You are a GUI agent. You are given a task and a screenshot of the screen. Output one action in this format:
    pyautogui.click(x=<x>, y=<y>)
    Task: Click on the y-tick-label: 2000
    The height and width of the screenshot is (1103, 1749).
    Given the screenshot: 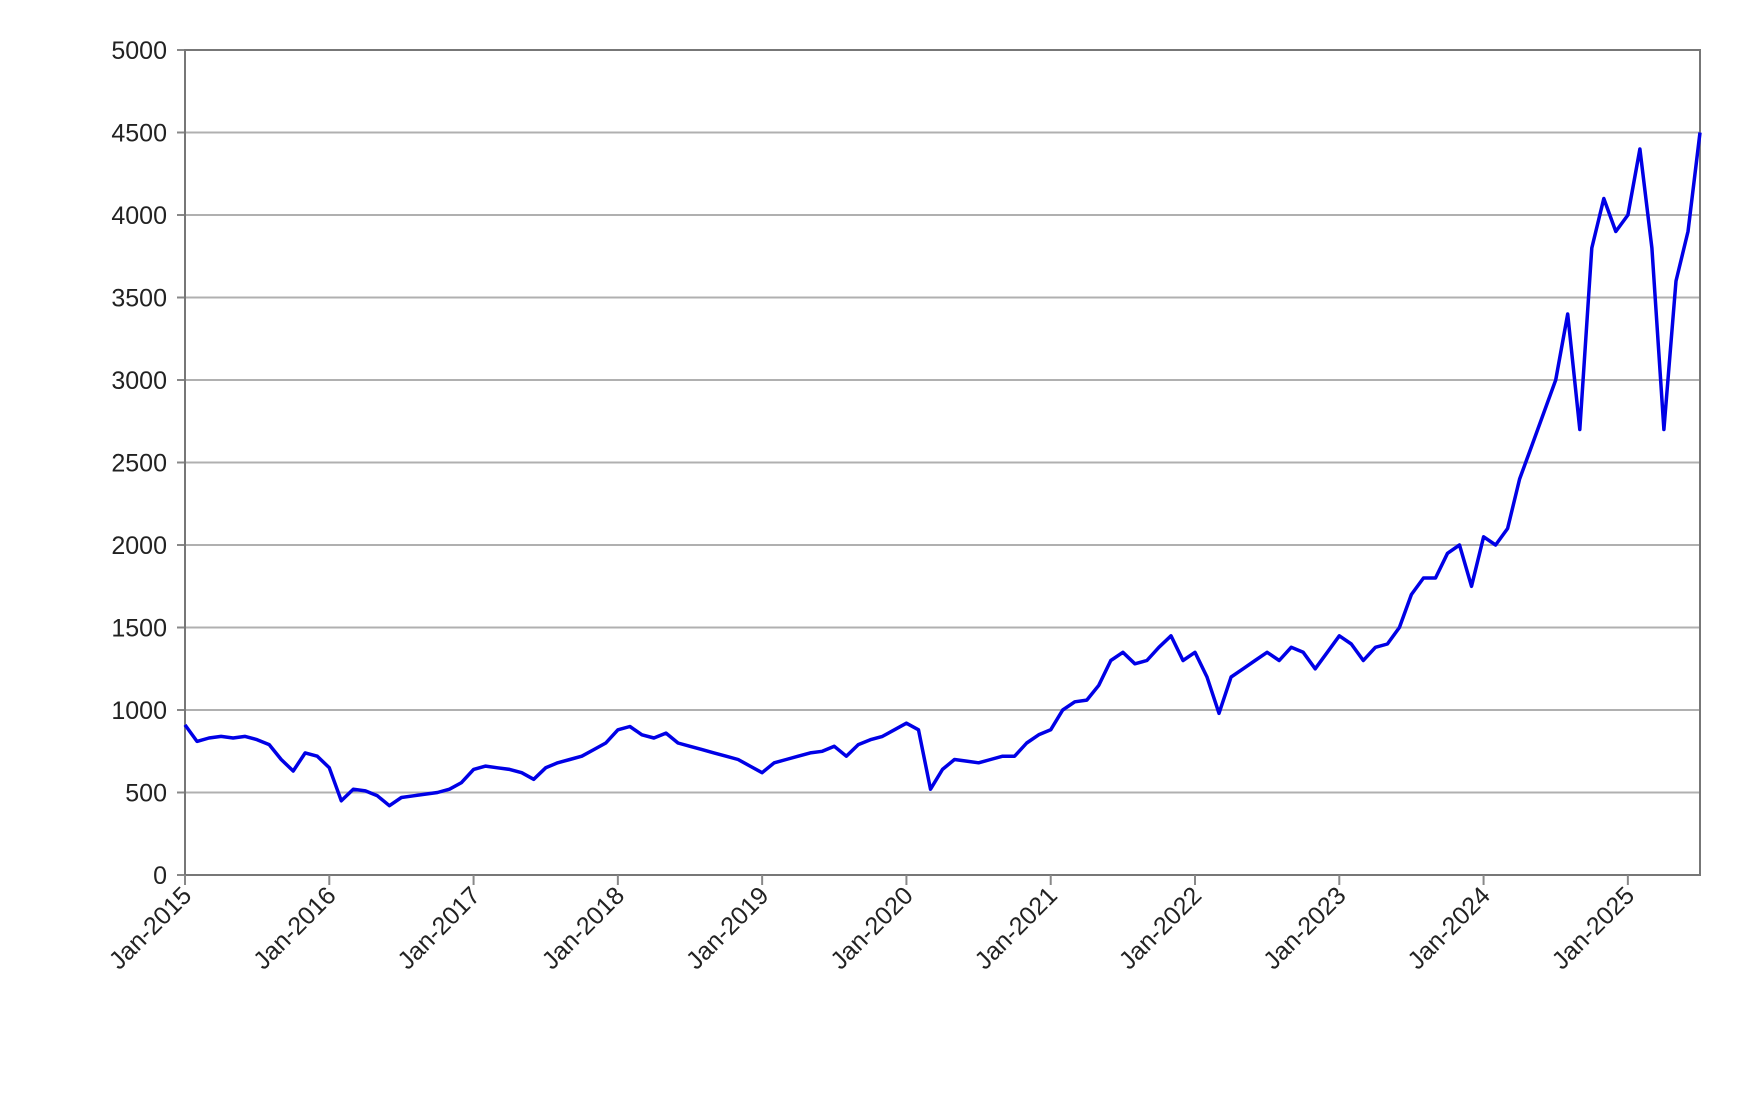 What is the action you would take?
    pyautogui.click(x=139, y=546)
    